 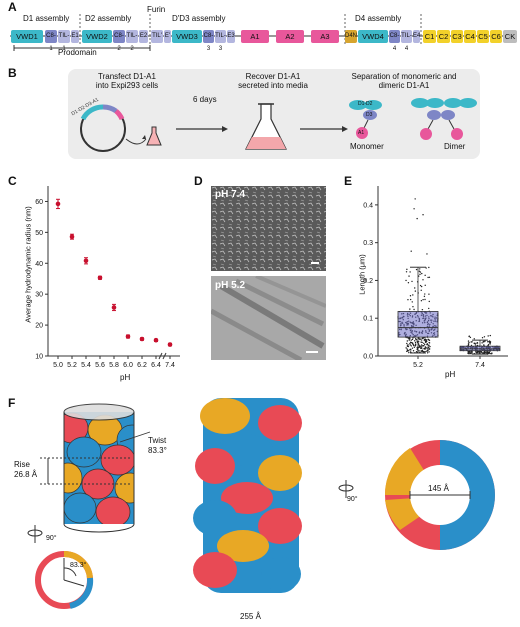 What do you see at coordinates (12, 181) in the screenshot?
I see `panel-c-label: C` at bounding box center [12, 181].